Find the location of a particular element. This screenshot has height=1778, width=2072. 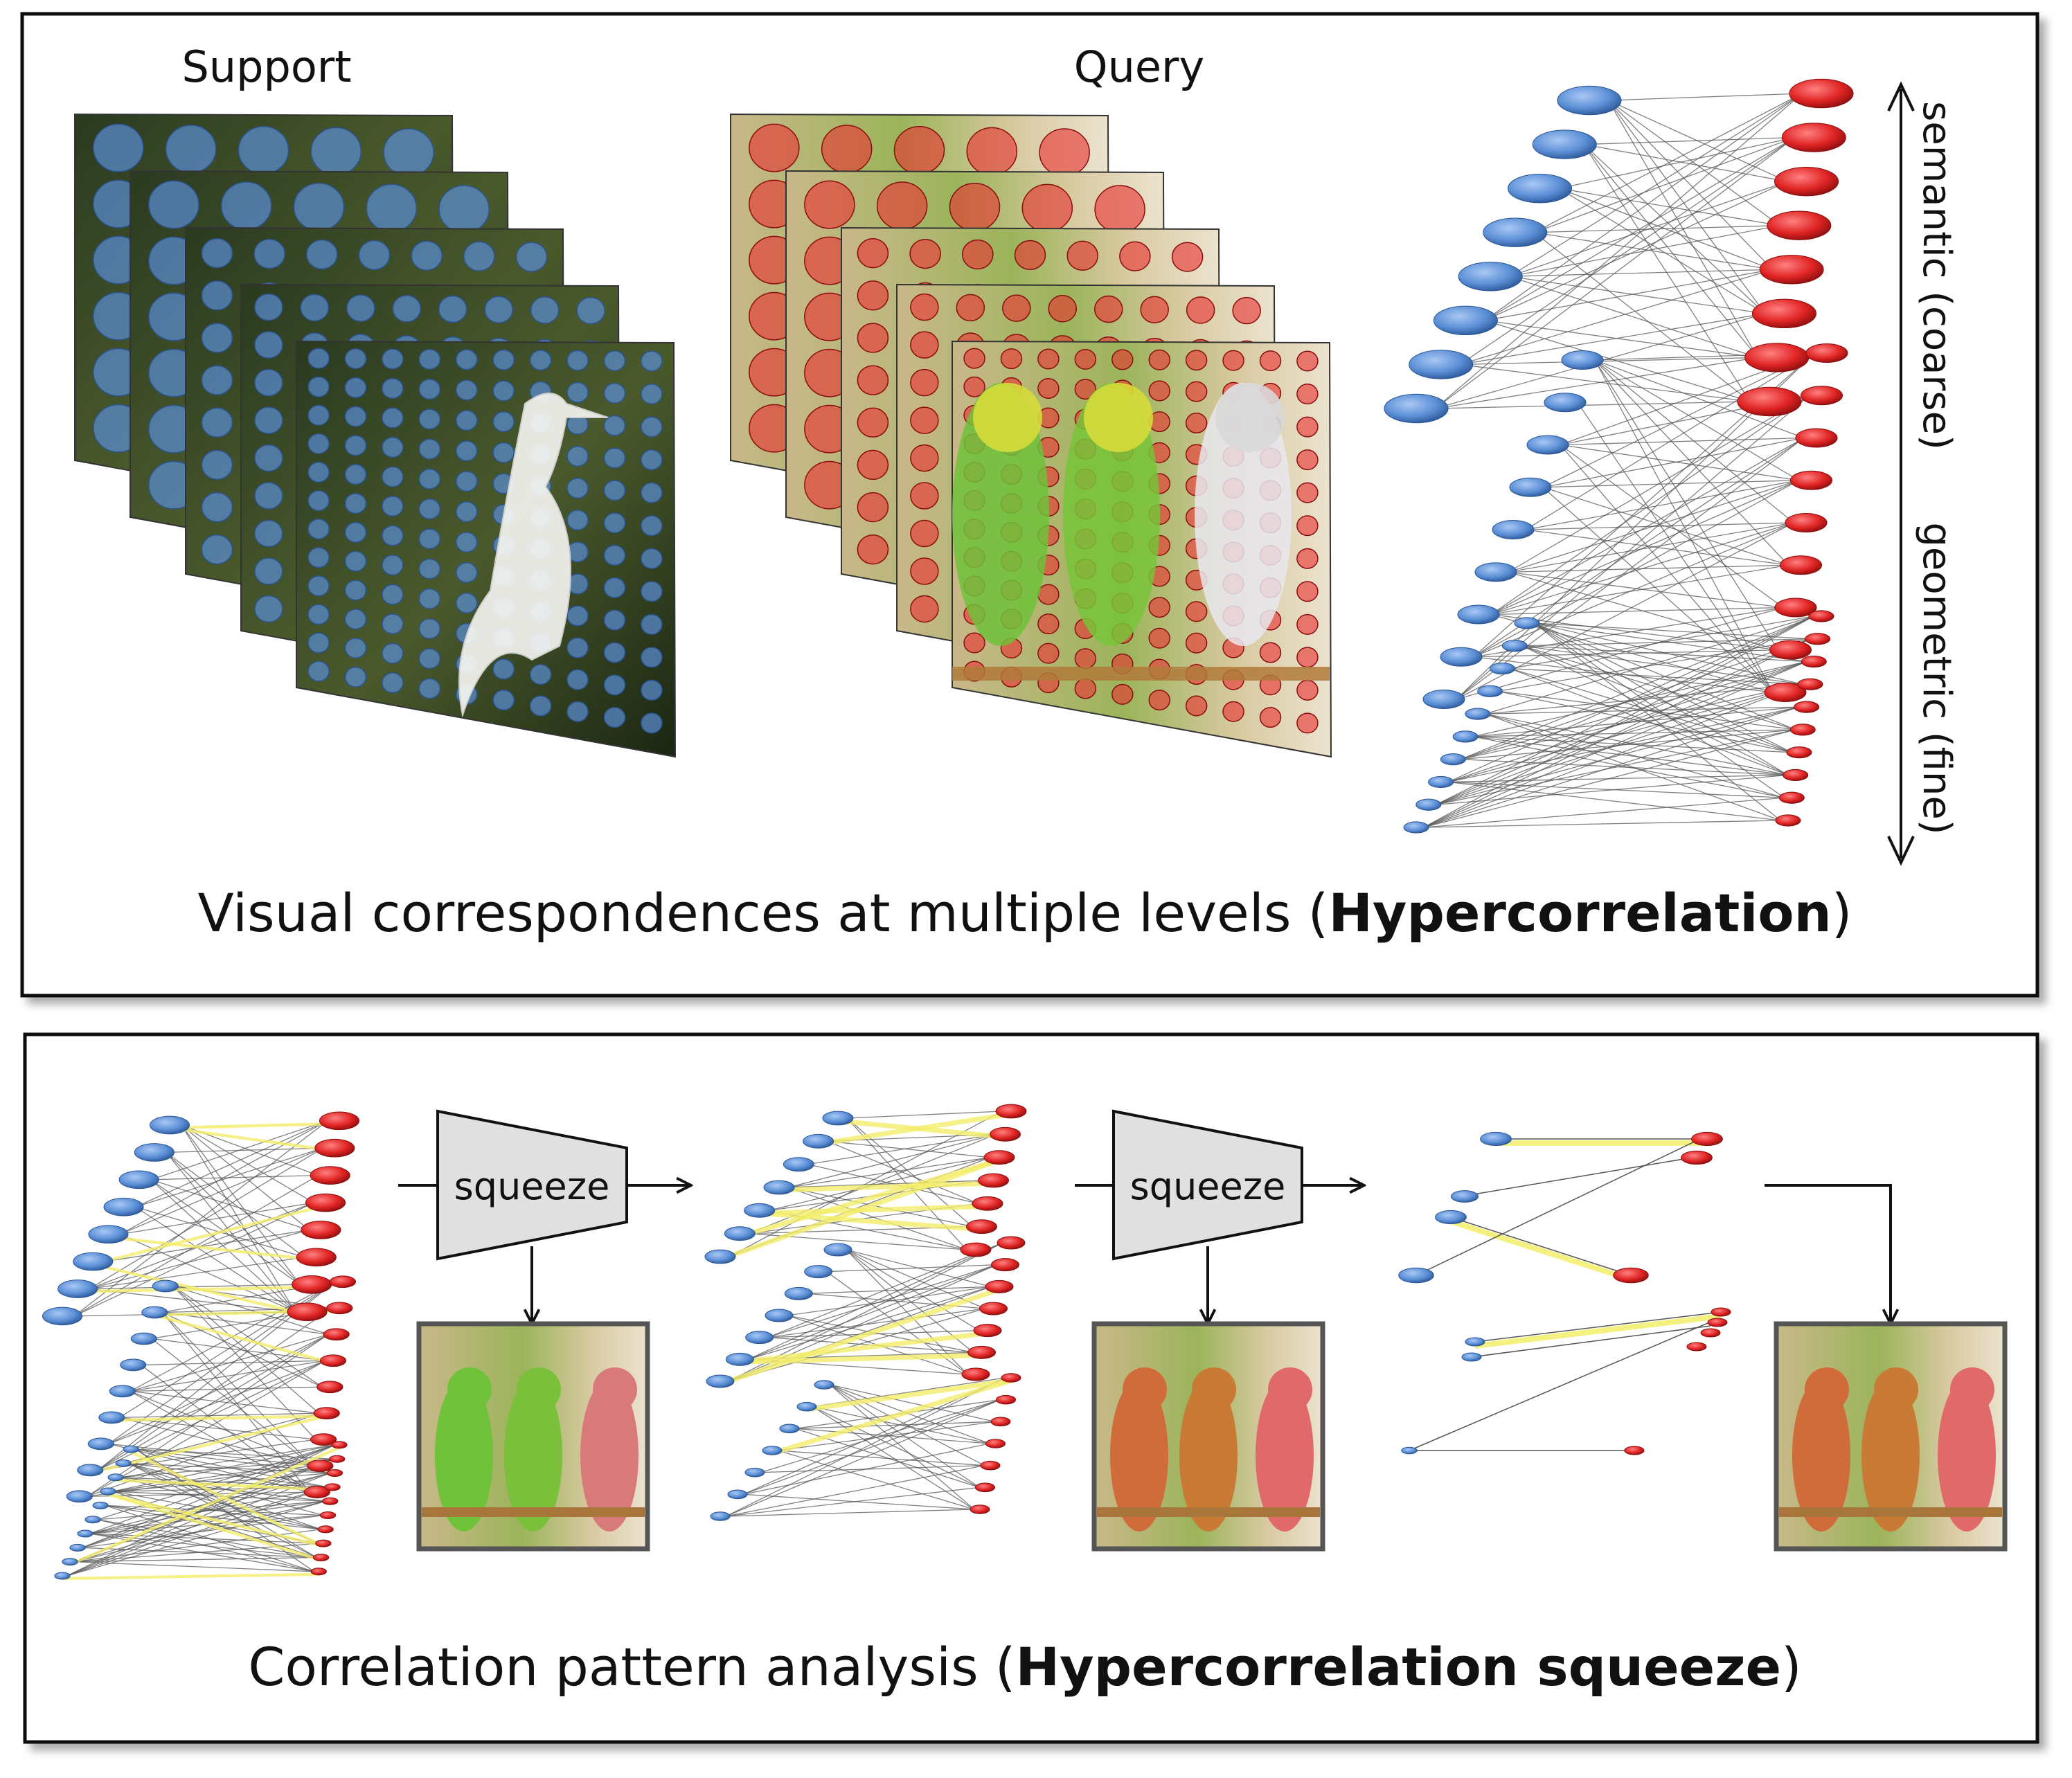

top-caption-suffix: ) is located at coordinates (1842, 913).